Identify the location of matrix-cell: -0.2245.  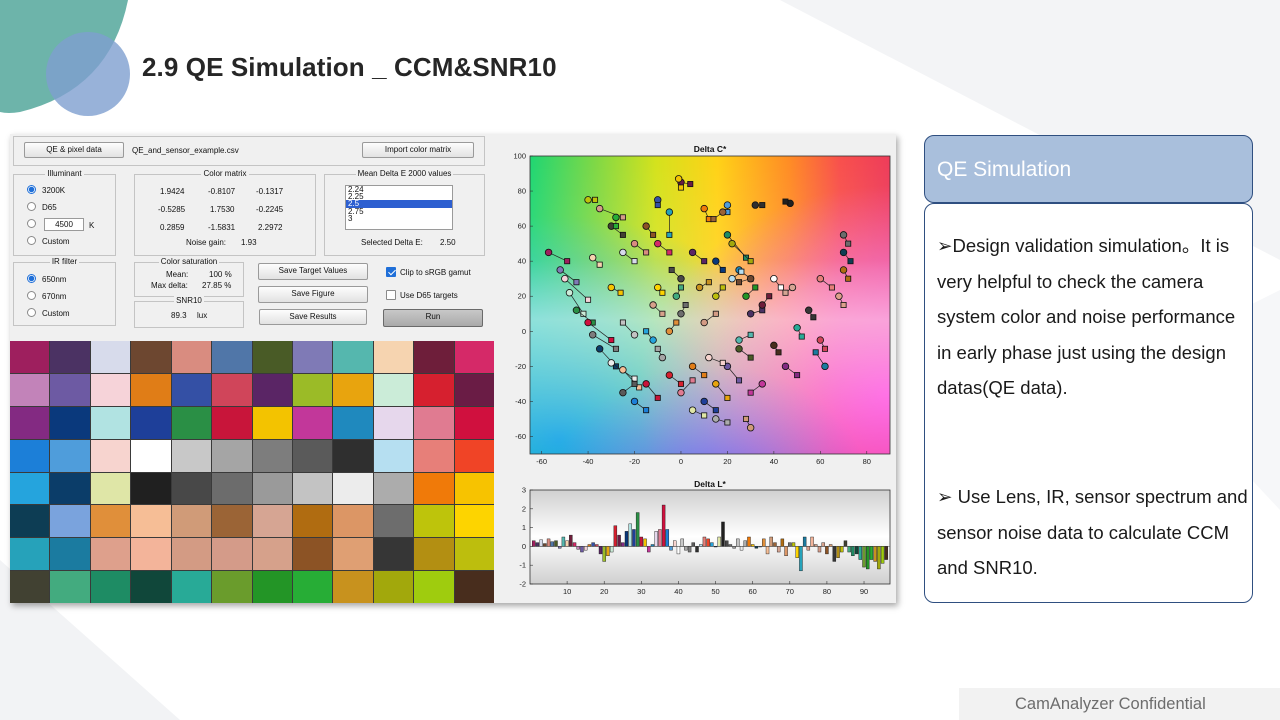
(270, 209).